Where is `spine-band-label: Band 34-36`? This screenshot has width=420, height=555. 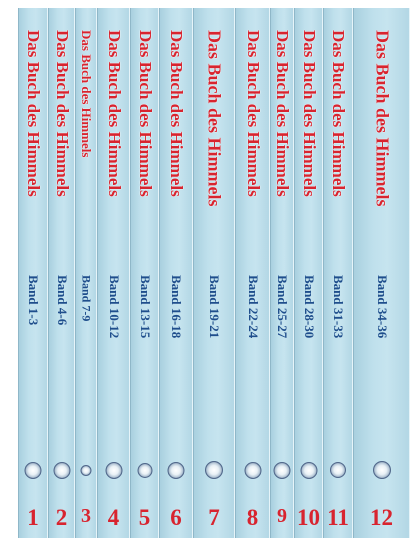
spine-band-label: Band 34-36 is located at coordinates (382, 307).